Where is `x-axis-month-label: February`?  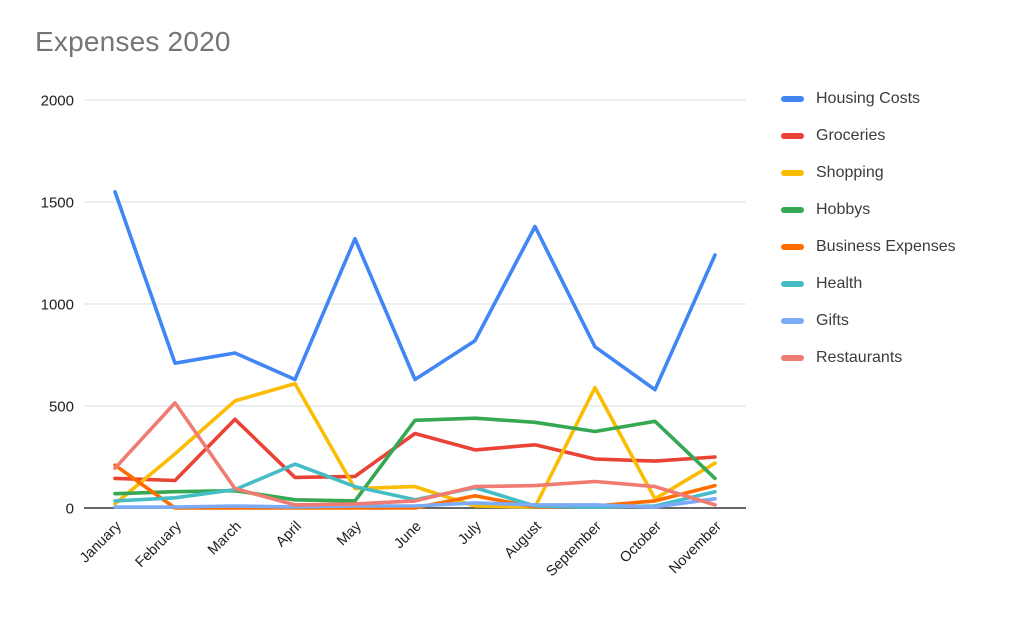 x-axis-month-label: February is located at coordinates (158, 544).